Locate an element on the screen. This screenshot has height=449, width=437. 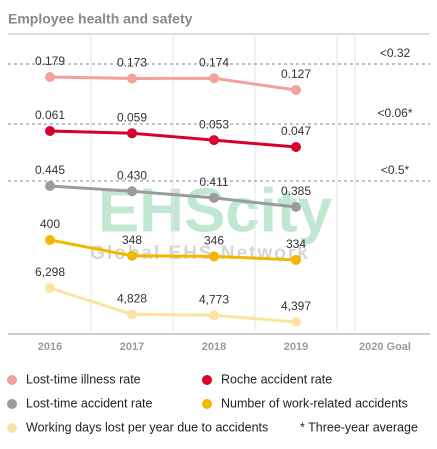
data-label: 0.411 is located at coordinates (213, 182).